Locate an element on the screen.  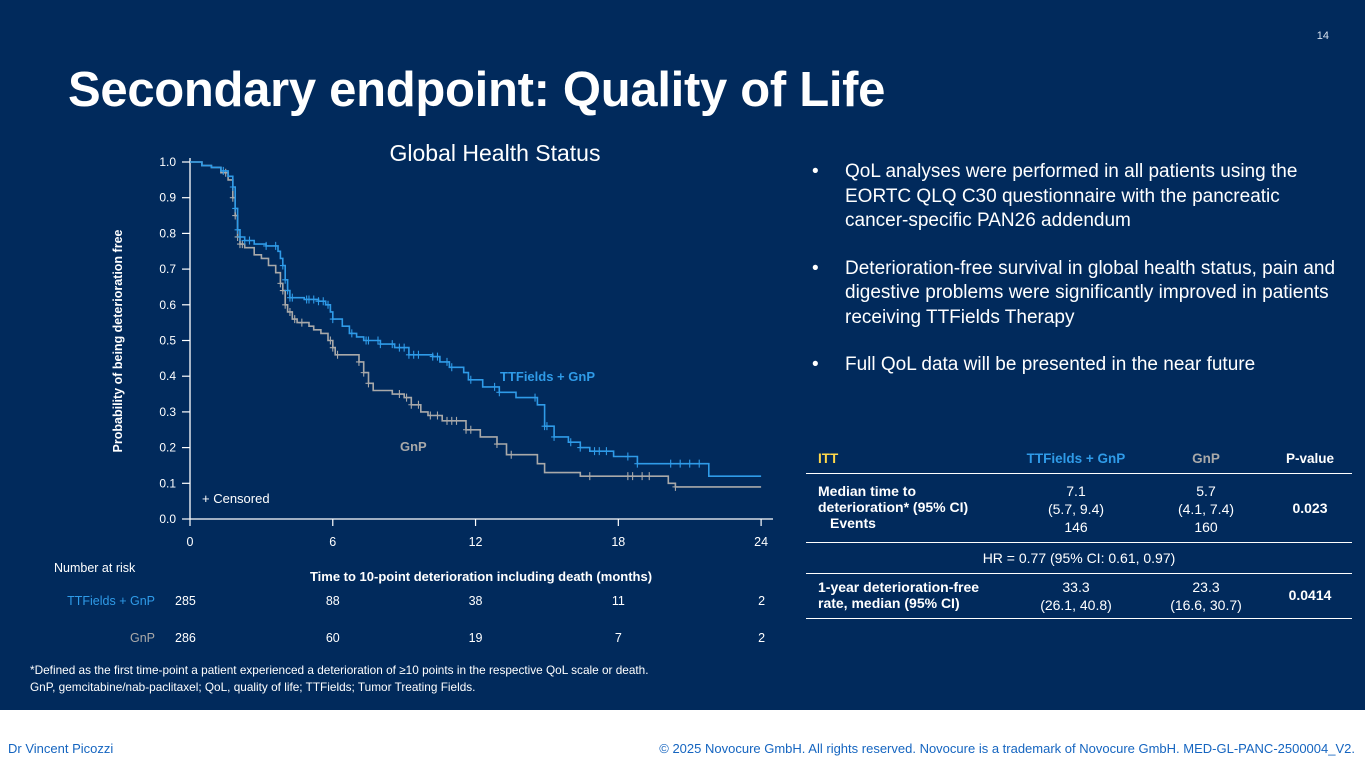
row-label-line: deterioration* (95% CI) is located at coordinates (893, 507).